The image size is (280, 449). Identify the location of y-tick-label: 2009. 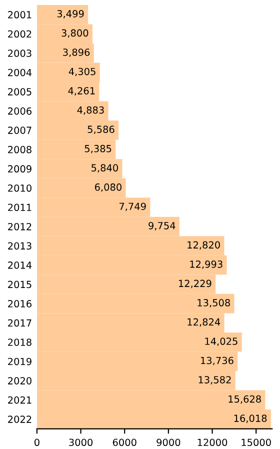
(20, 169).